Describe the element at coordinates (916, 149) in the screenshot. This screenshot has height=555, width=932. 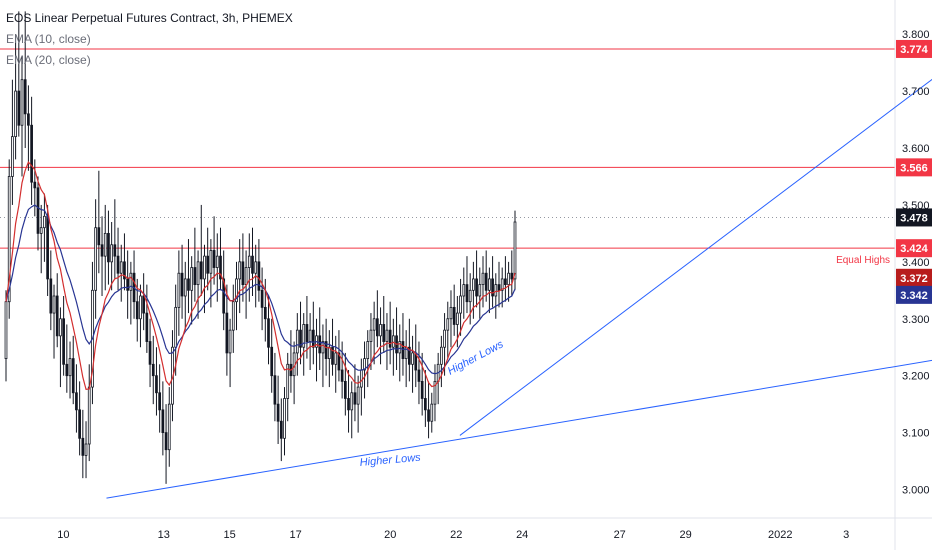
I see `y-tick-label: 3.600` at that location.